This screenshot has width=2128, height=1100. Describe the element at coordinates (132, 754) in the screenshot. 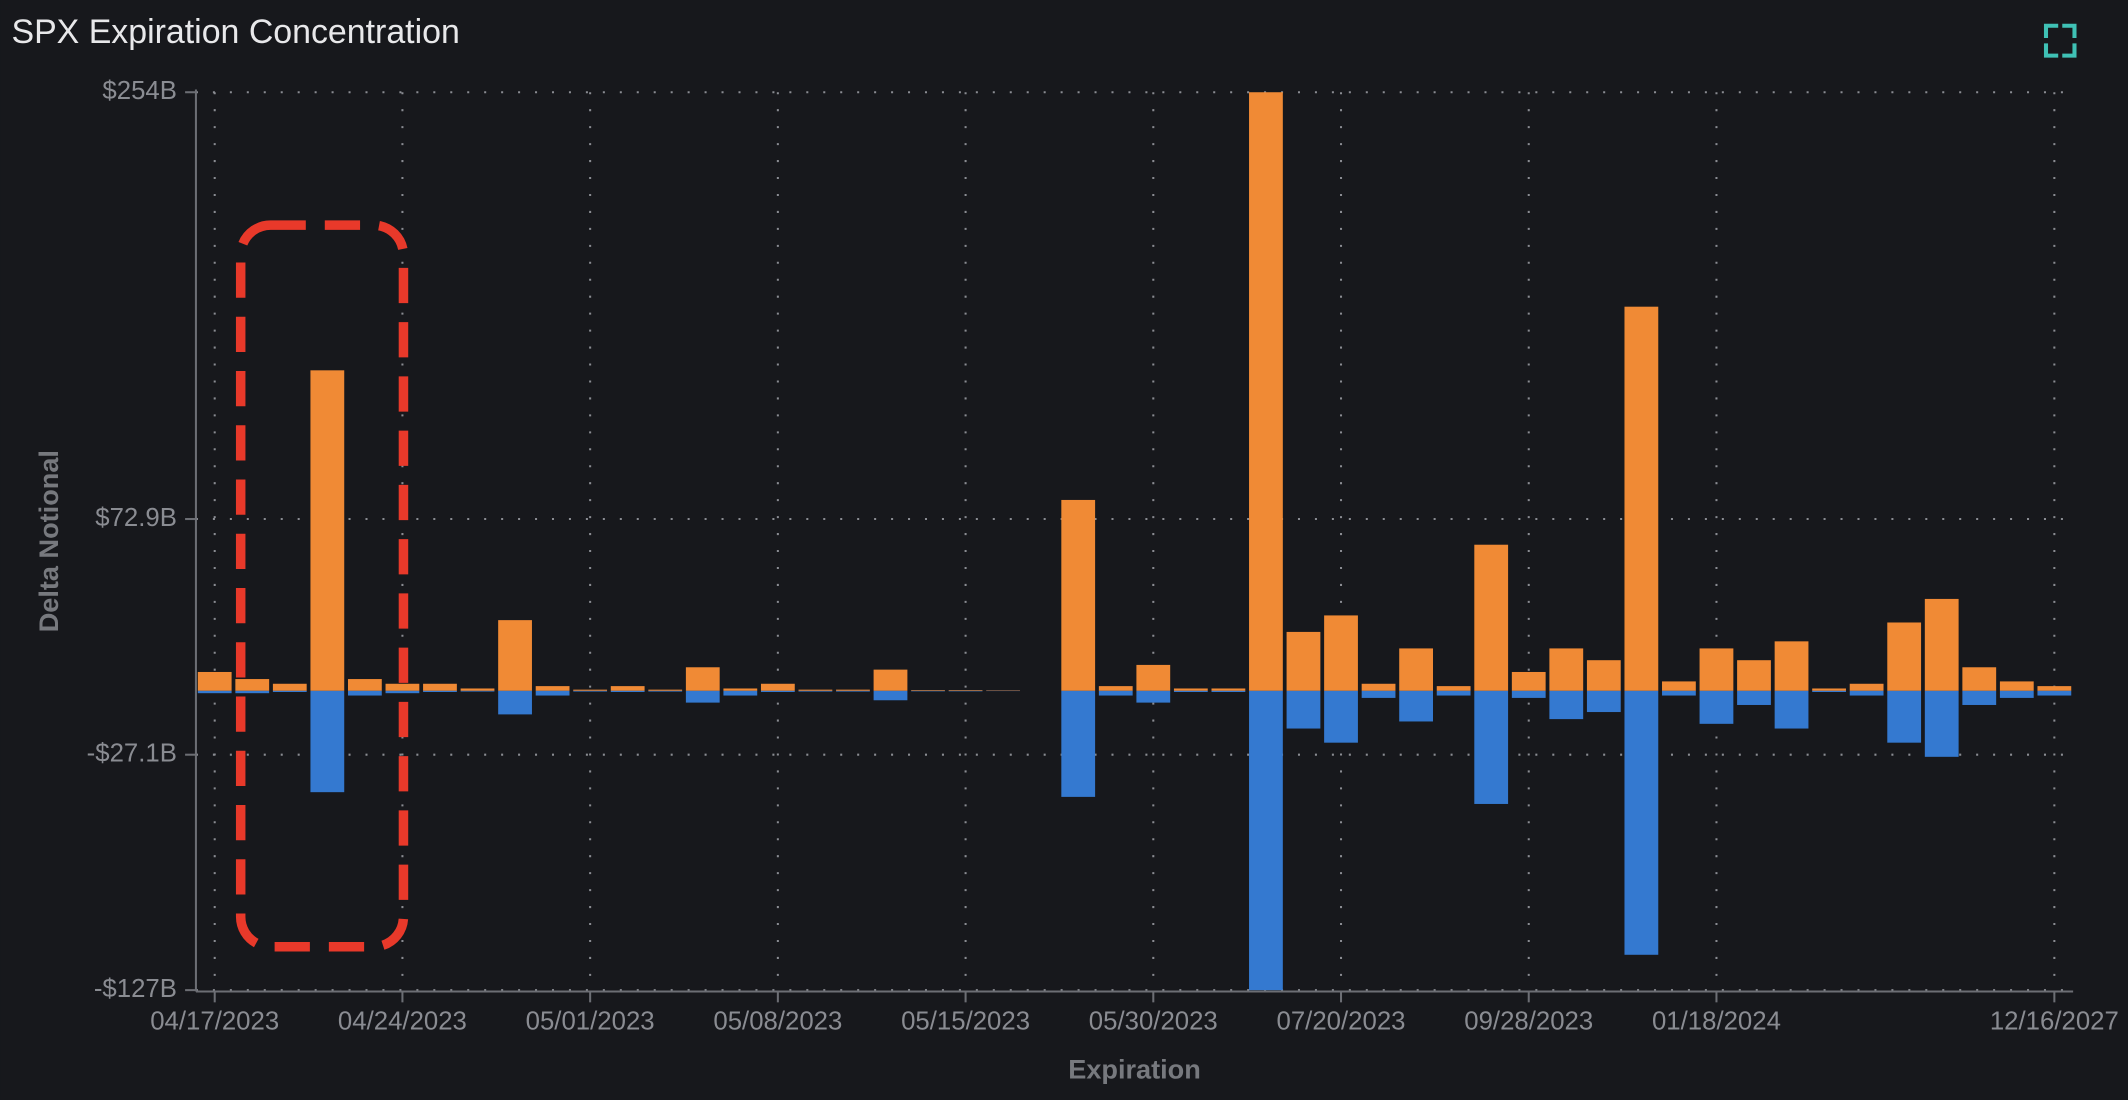

I see `y-tick-label: -$27.1B` at that location.